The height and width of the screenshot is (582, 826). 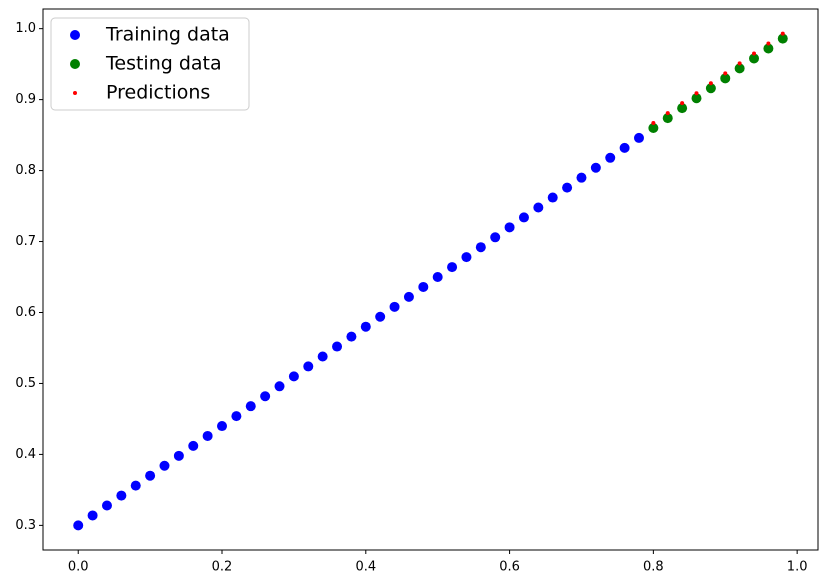 I want to click on y-tick-label: 0.3, so click(x=25, y=525).